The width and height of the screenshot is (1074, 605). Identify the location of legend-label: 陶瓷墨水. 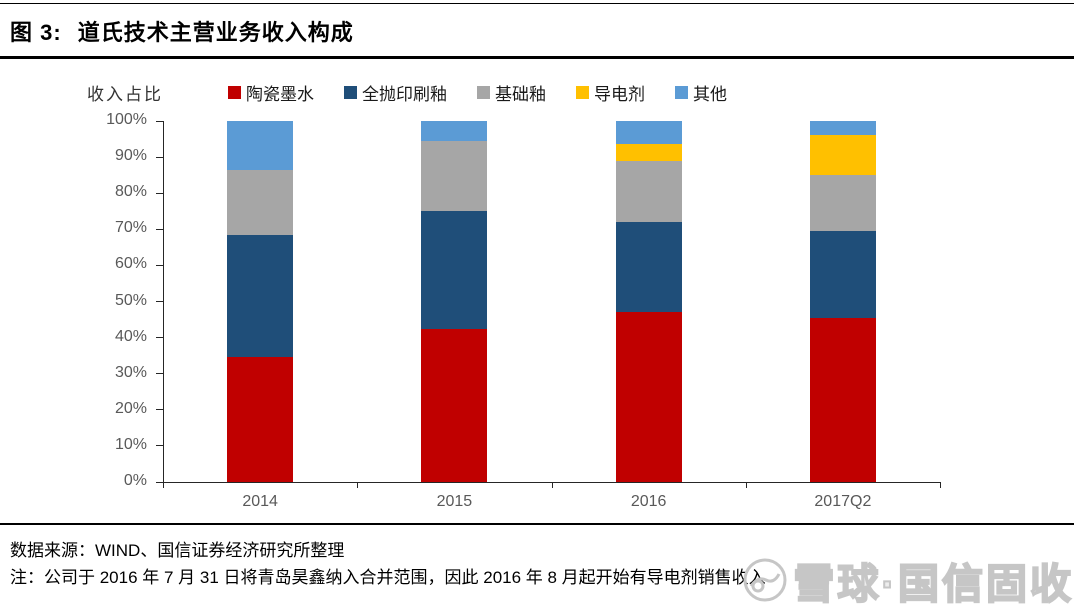
(280, 94).